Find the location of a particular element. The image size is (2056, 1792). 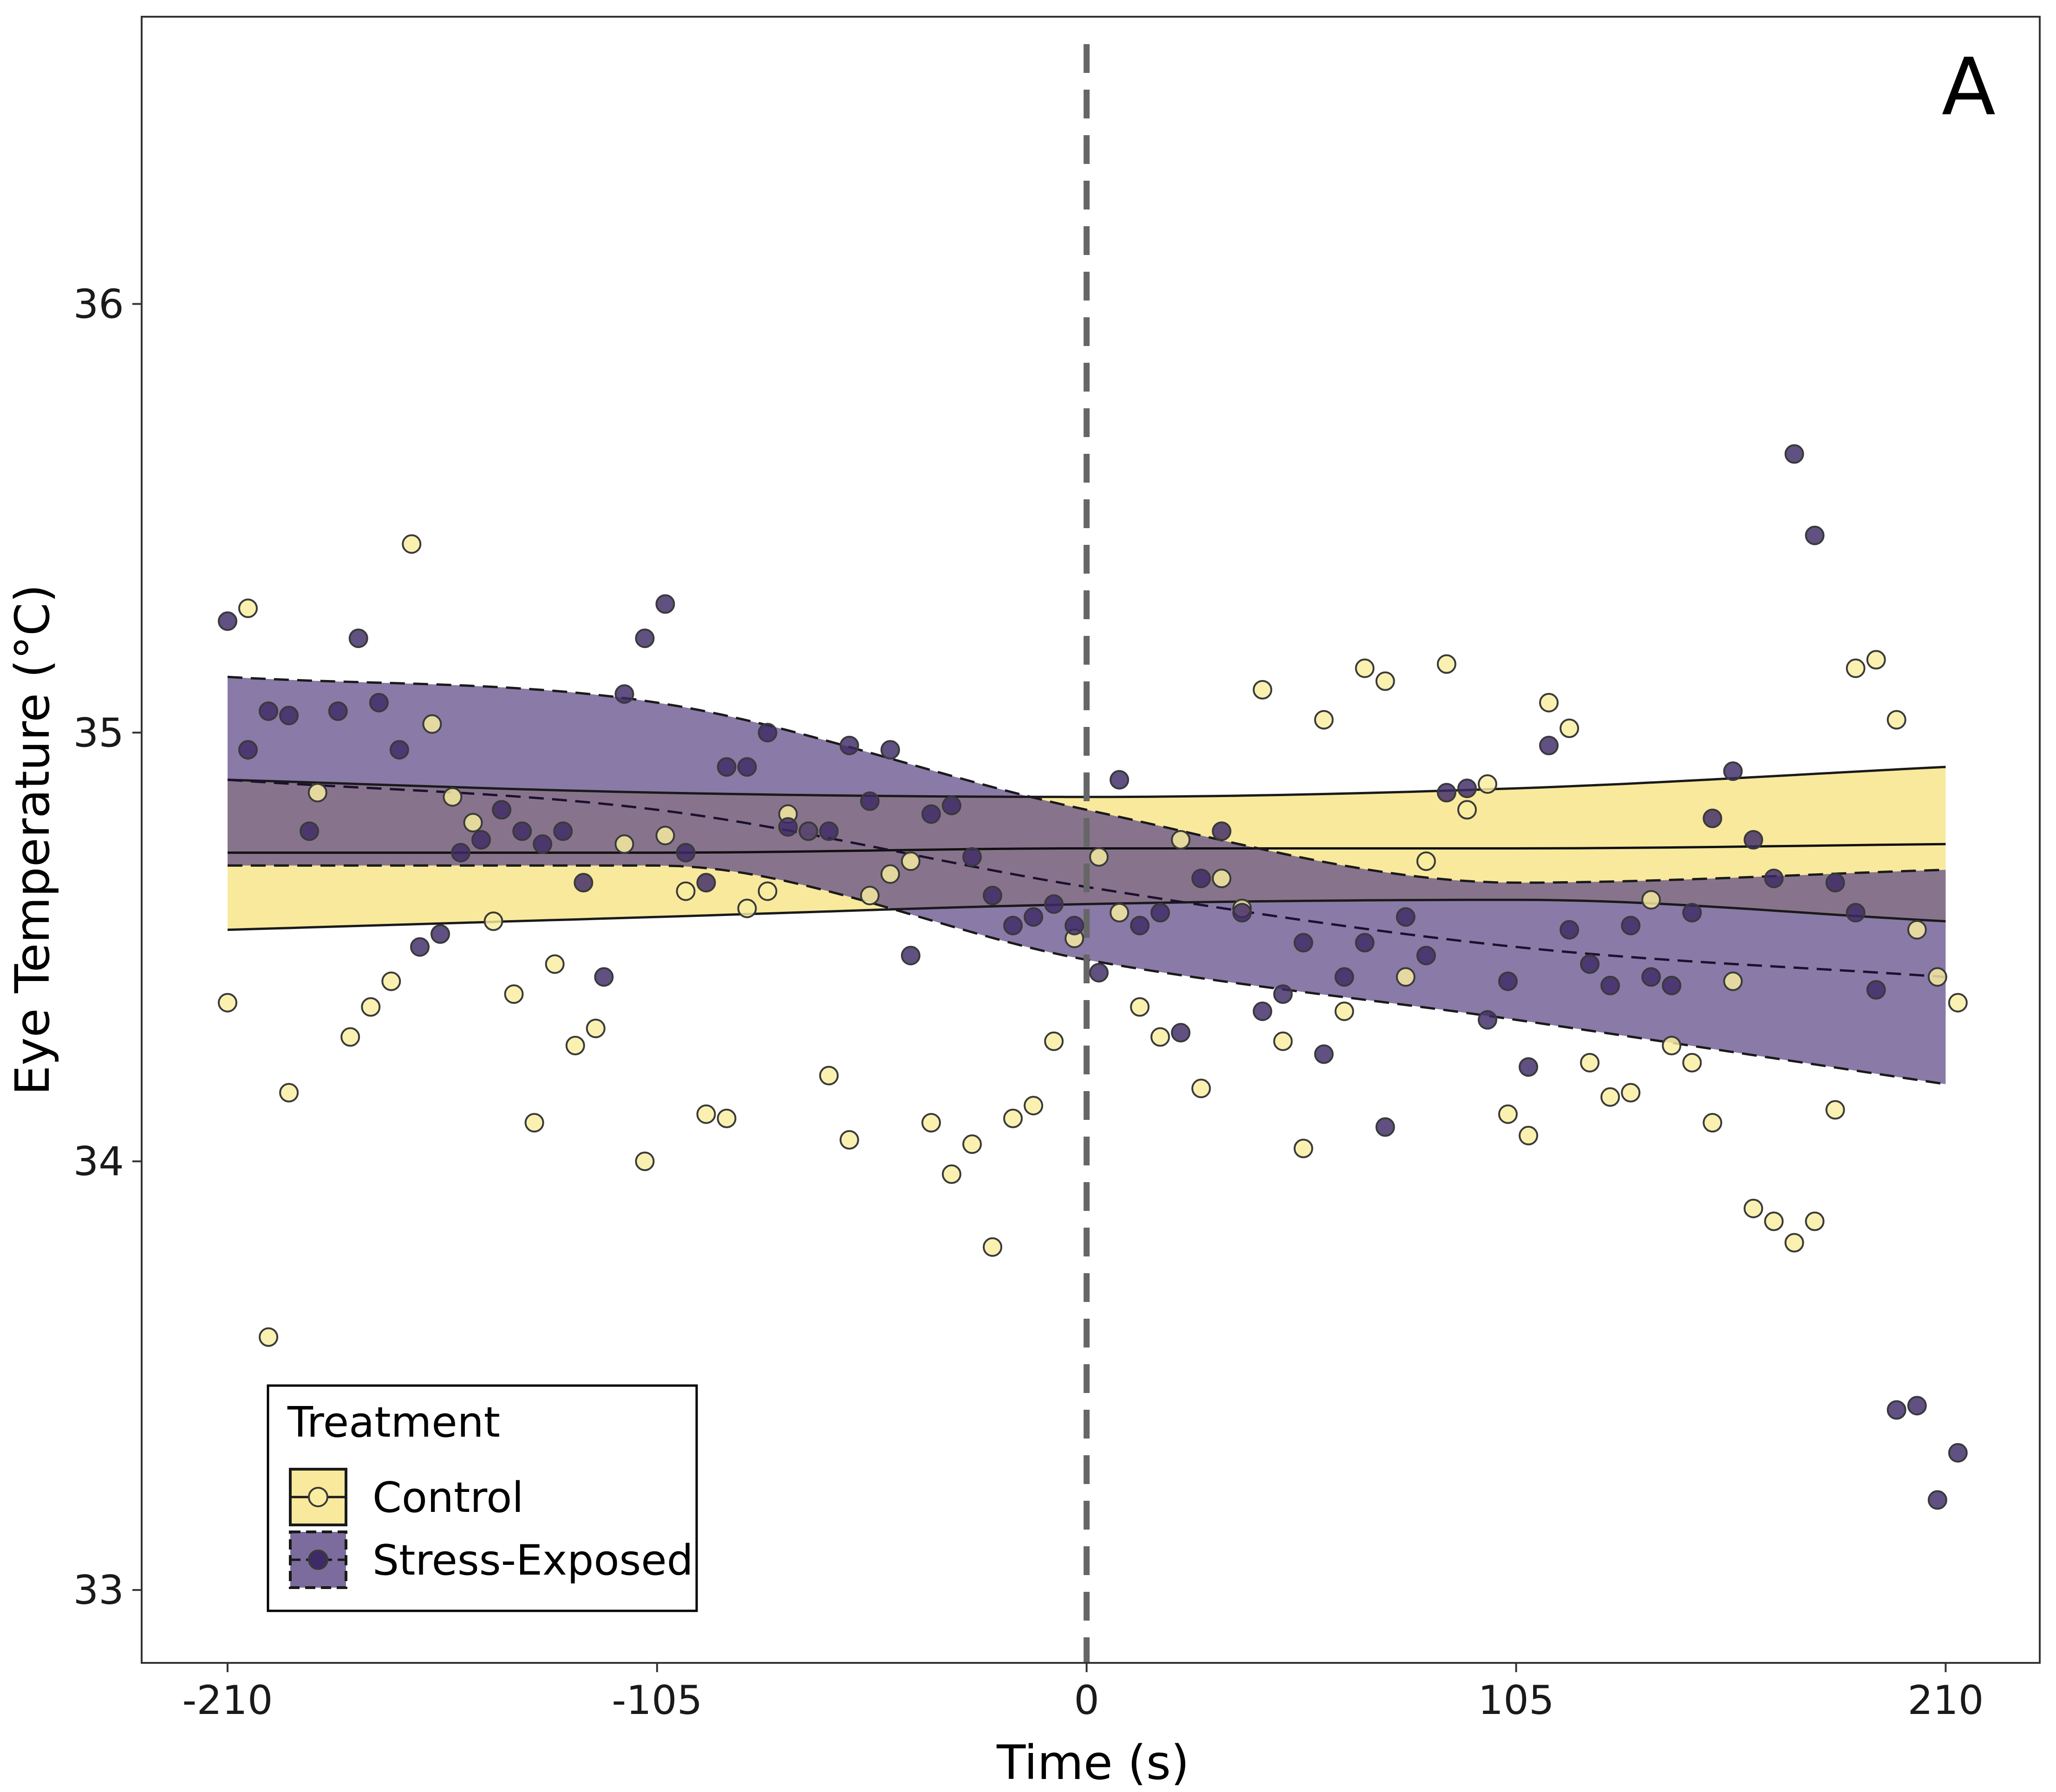

y-tick-label: 33 is located at coordinates (98, 1590).